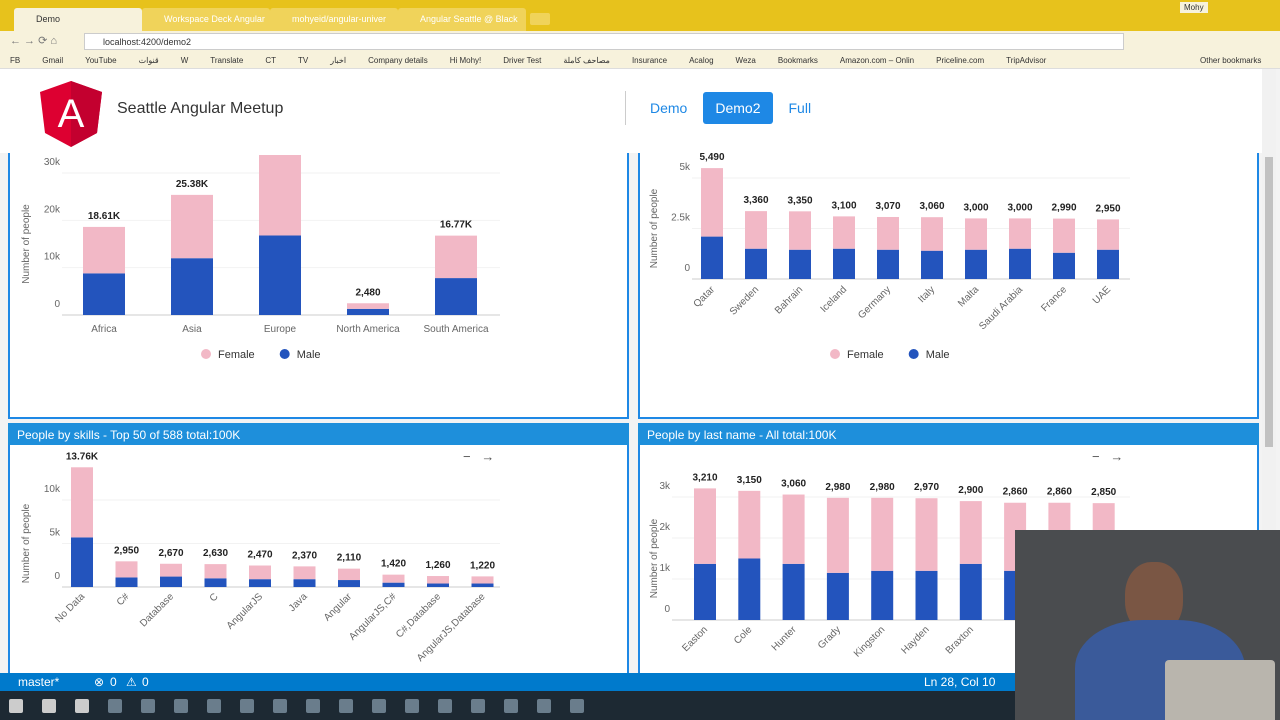 The width and height of the screenshot is (1280, 720). What do you see at coordinates (738, 108) in the screenshot?
I see `nav-link: Demo2` at bounding box center [738, 108].